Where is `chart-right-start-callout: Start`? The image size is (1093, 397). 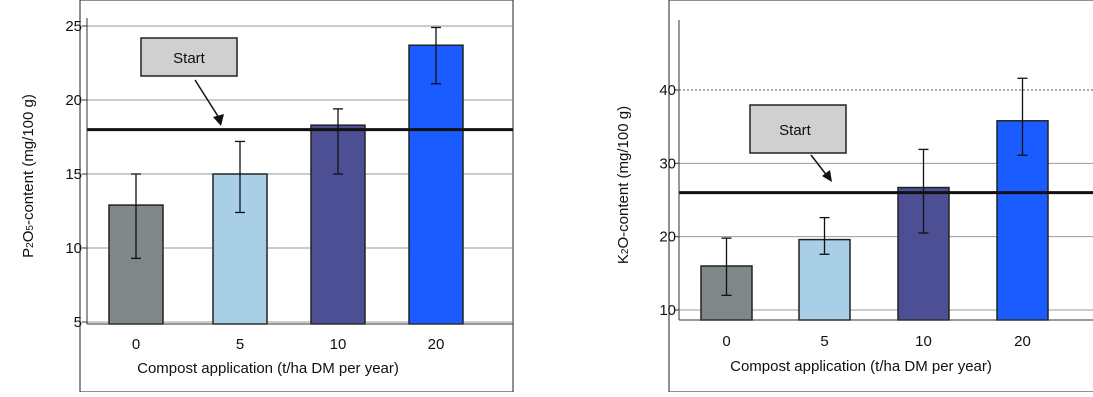
chart-right-start-callout: Start is located at coordinates (798, 143).